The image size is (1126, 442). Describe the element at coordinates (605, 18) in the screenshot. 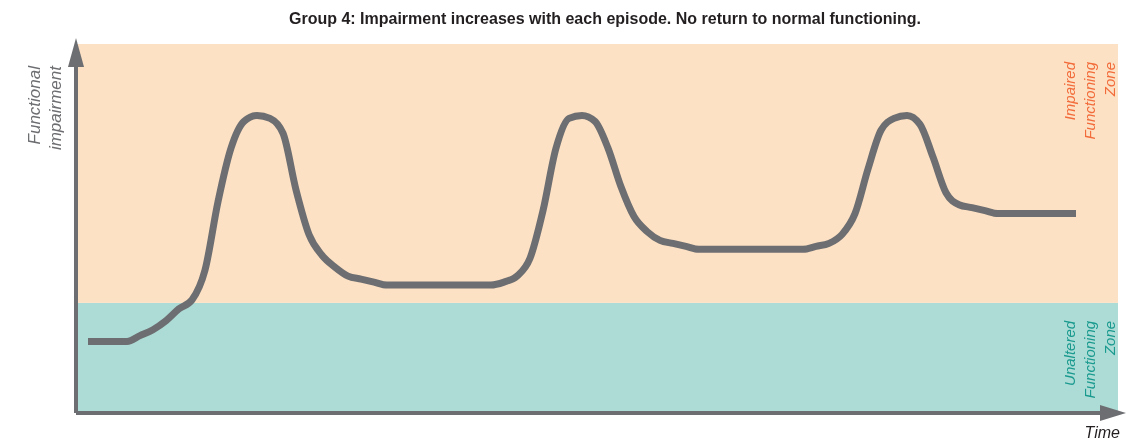

I see `chart-title: Group 4: Impairment increases with each episode. No return to normal functioning.` at that location.